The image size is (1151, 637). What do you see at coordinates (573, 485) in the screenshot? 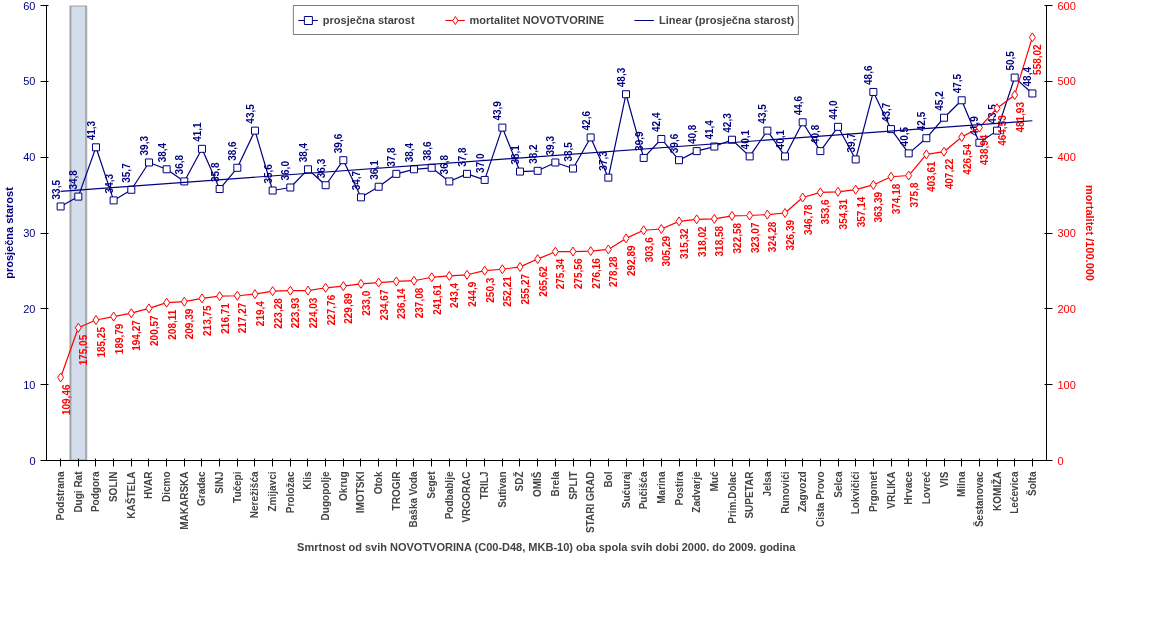
I see `x-tick-label: SPLIT` at bounding box center [573, 485].